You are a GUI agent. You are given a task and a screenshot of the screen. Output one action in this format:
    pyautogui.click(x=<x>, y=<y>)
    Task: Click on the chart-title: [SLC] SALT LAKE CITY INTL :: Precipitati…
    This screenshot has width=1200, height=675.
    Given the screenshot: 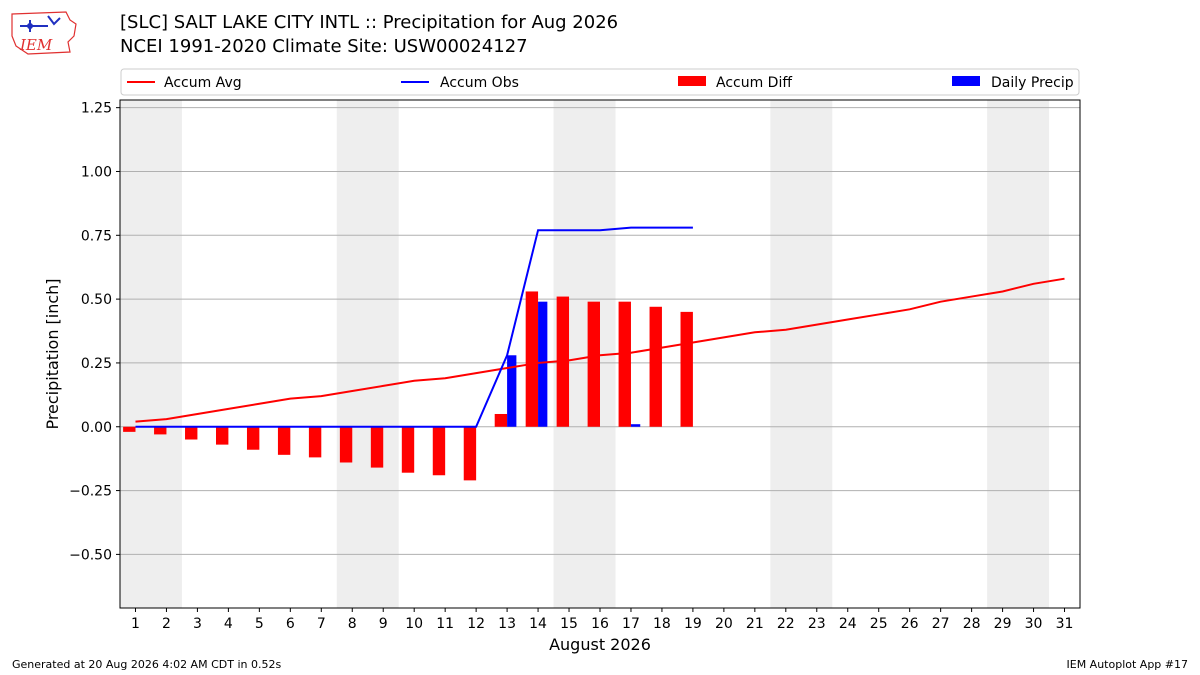 What is the action you would take?
    pyautogui.click(x=369, y=22)
    